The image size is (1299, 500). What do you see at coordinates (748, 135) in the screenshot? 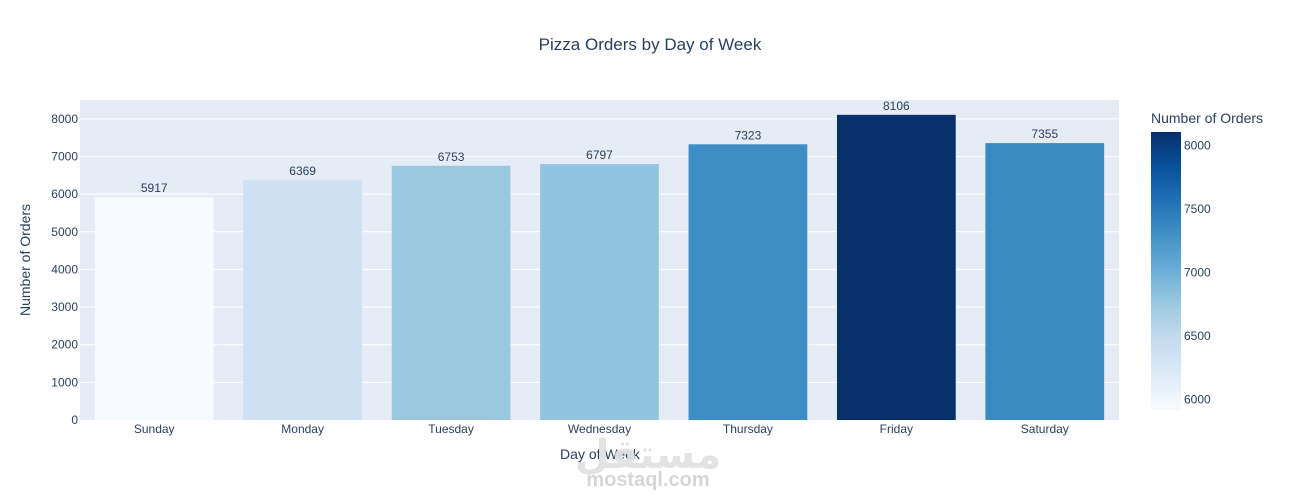
I see `bar-value-label: 7323` at bounding box center [748, 135].